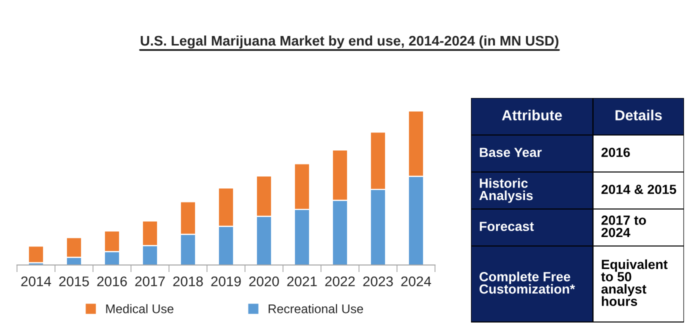  Describe the element at coordinates (506, 190) in the screenshot. I see `text: Historic Analysis` at that location.